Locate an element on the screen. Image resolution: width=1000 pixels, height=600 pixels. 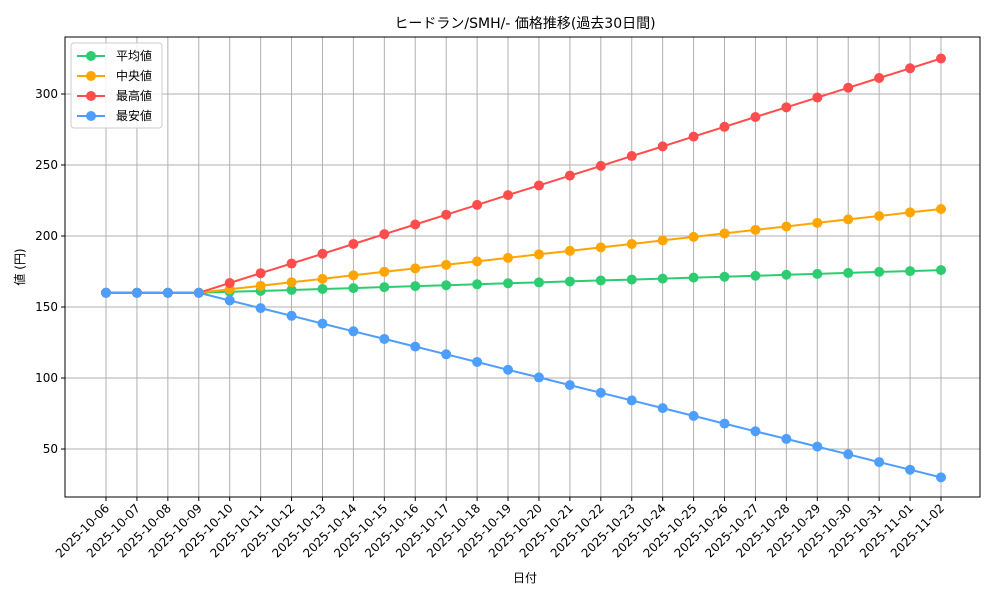
legend-label: 平均値 is located at coordinates (134, 55).